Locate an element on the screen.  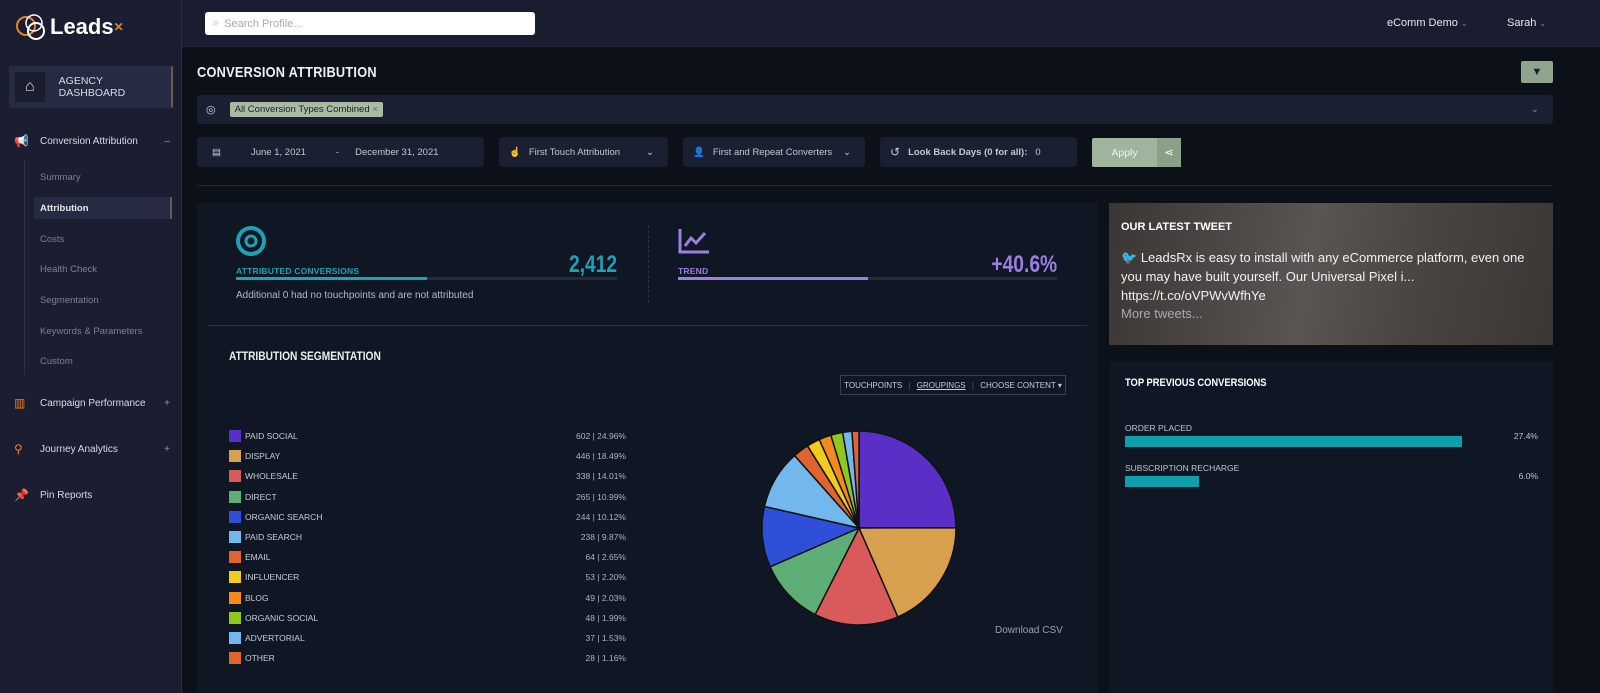
page-title: CONVERSION ATTRIBUTION is located at coordinates (287, 72).